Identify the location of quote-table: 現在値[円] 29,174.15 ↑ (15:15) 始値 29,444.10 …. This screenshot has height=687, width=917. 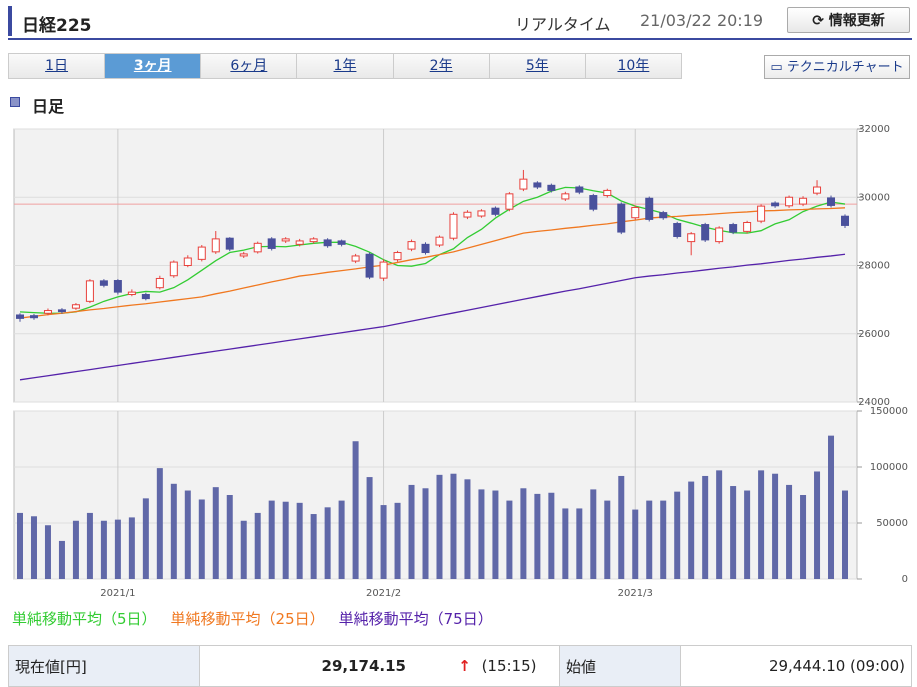
(460, 666).